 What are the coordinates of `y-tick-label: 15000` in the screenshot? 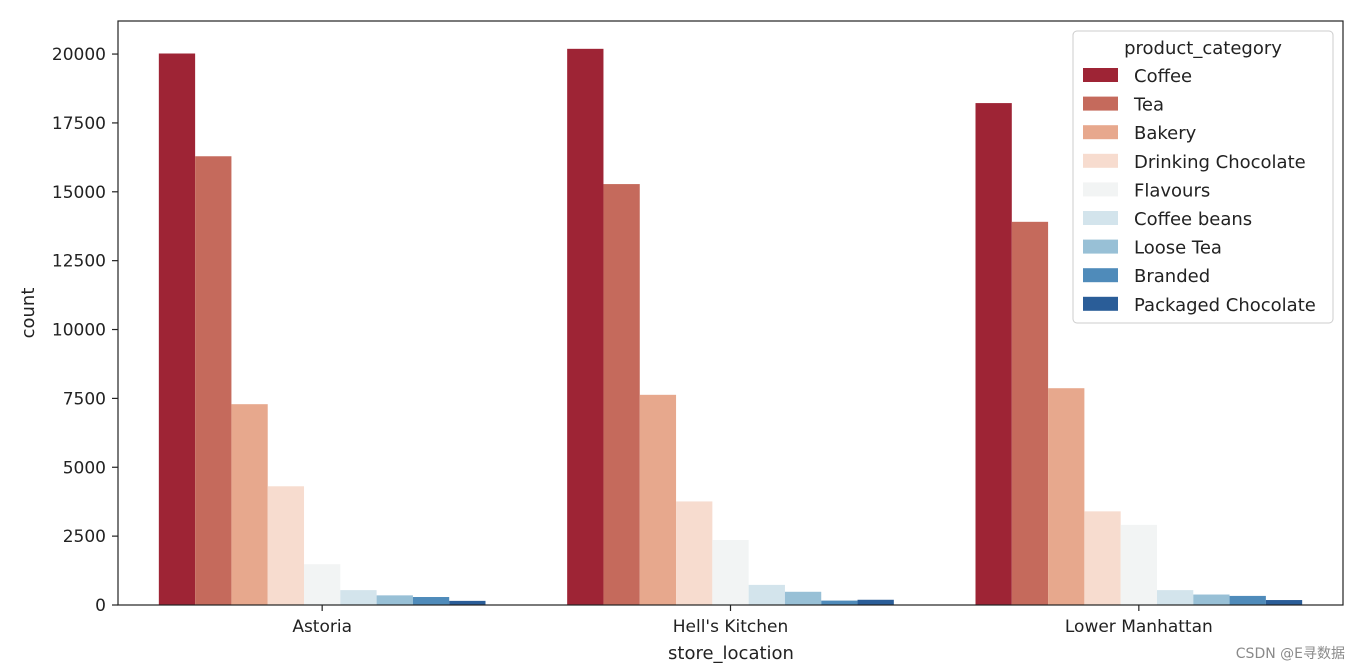 It's located at (79, 193).